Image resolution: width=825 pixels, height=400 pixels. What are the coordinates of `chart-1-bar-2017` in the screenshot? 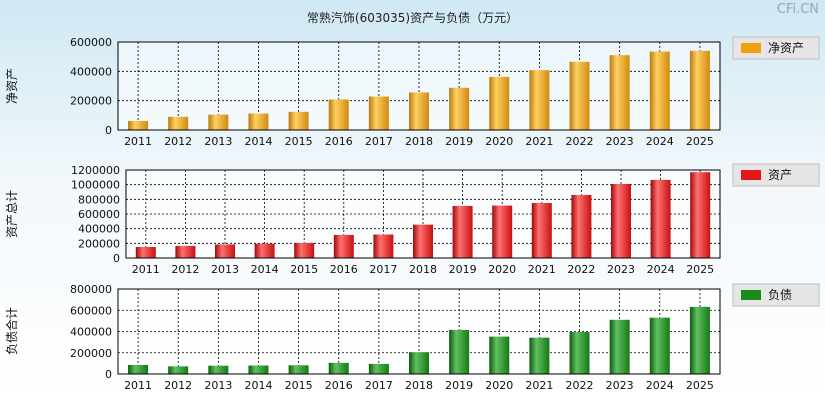 It's located at (383, 246).